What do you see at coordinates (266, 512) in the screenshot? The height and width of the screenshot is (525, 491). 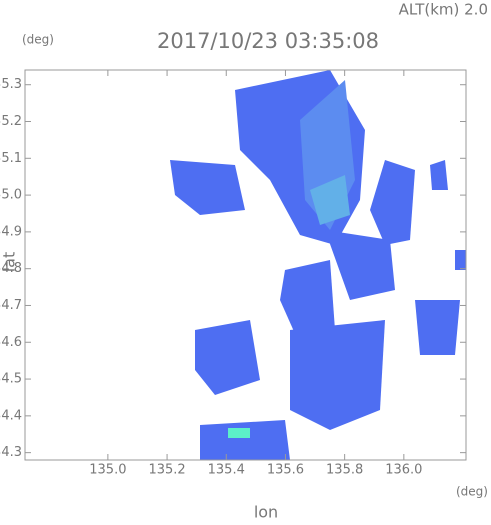 I see `x-axis-label: lon` at bounding box center [266, 512].